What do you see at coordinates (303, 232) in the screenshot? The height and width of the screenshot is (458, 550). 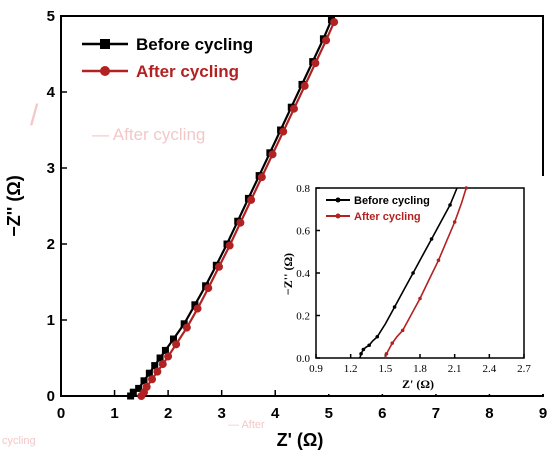 I see `inset-y-tick-label: 0.6` at bounding box center [303, 232].